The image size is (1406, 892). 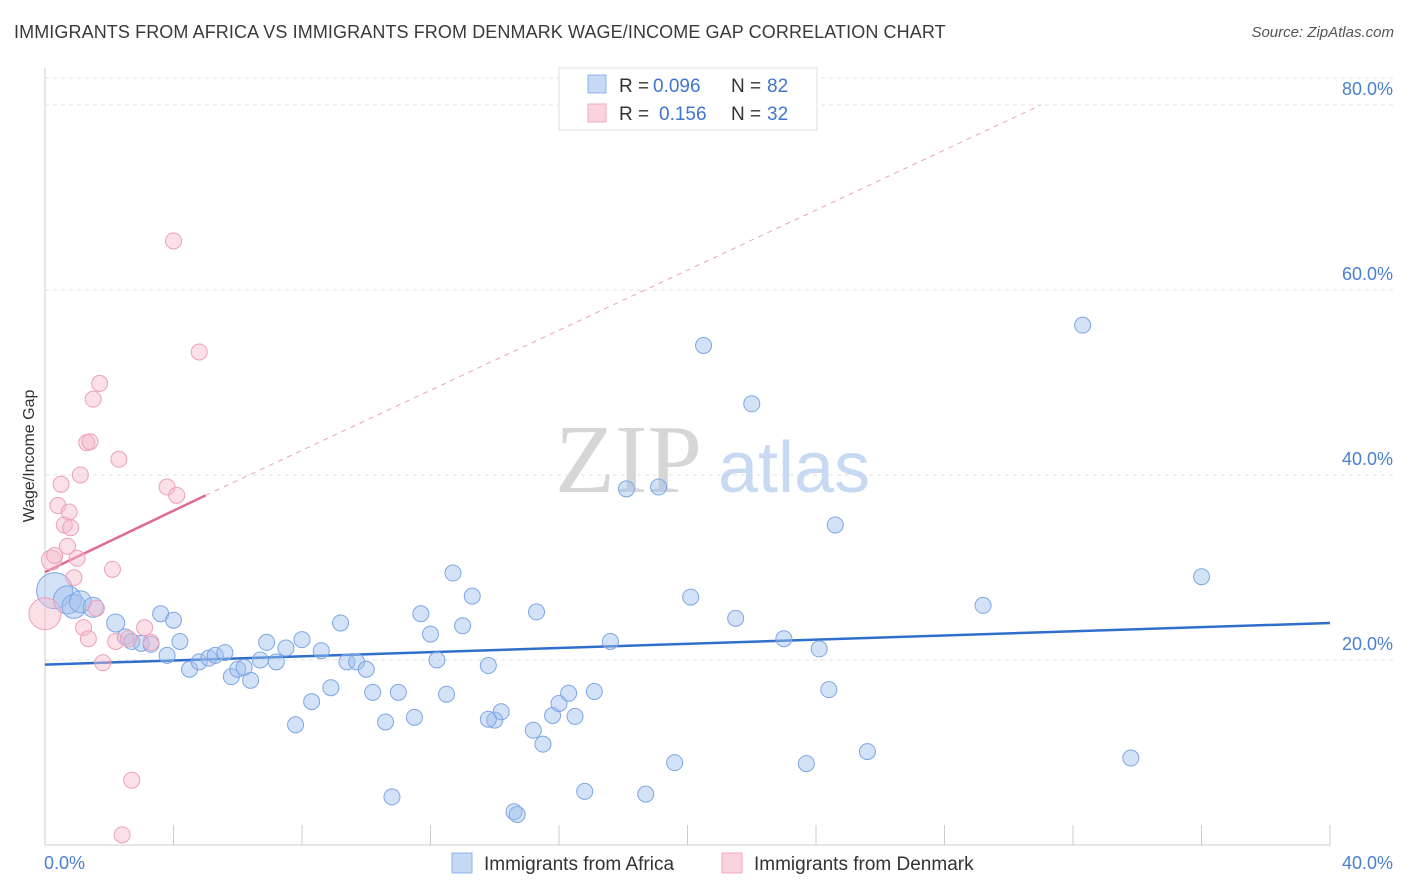 I want to click on legend: R = 0.096 N = 82 R = 0.156 N = 32, so click(x=688, y=99).